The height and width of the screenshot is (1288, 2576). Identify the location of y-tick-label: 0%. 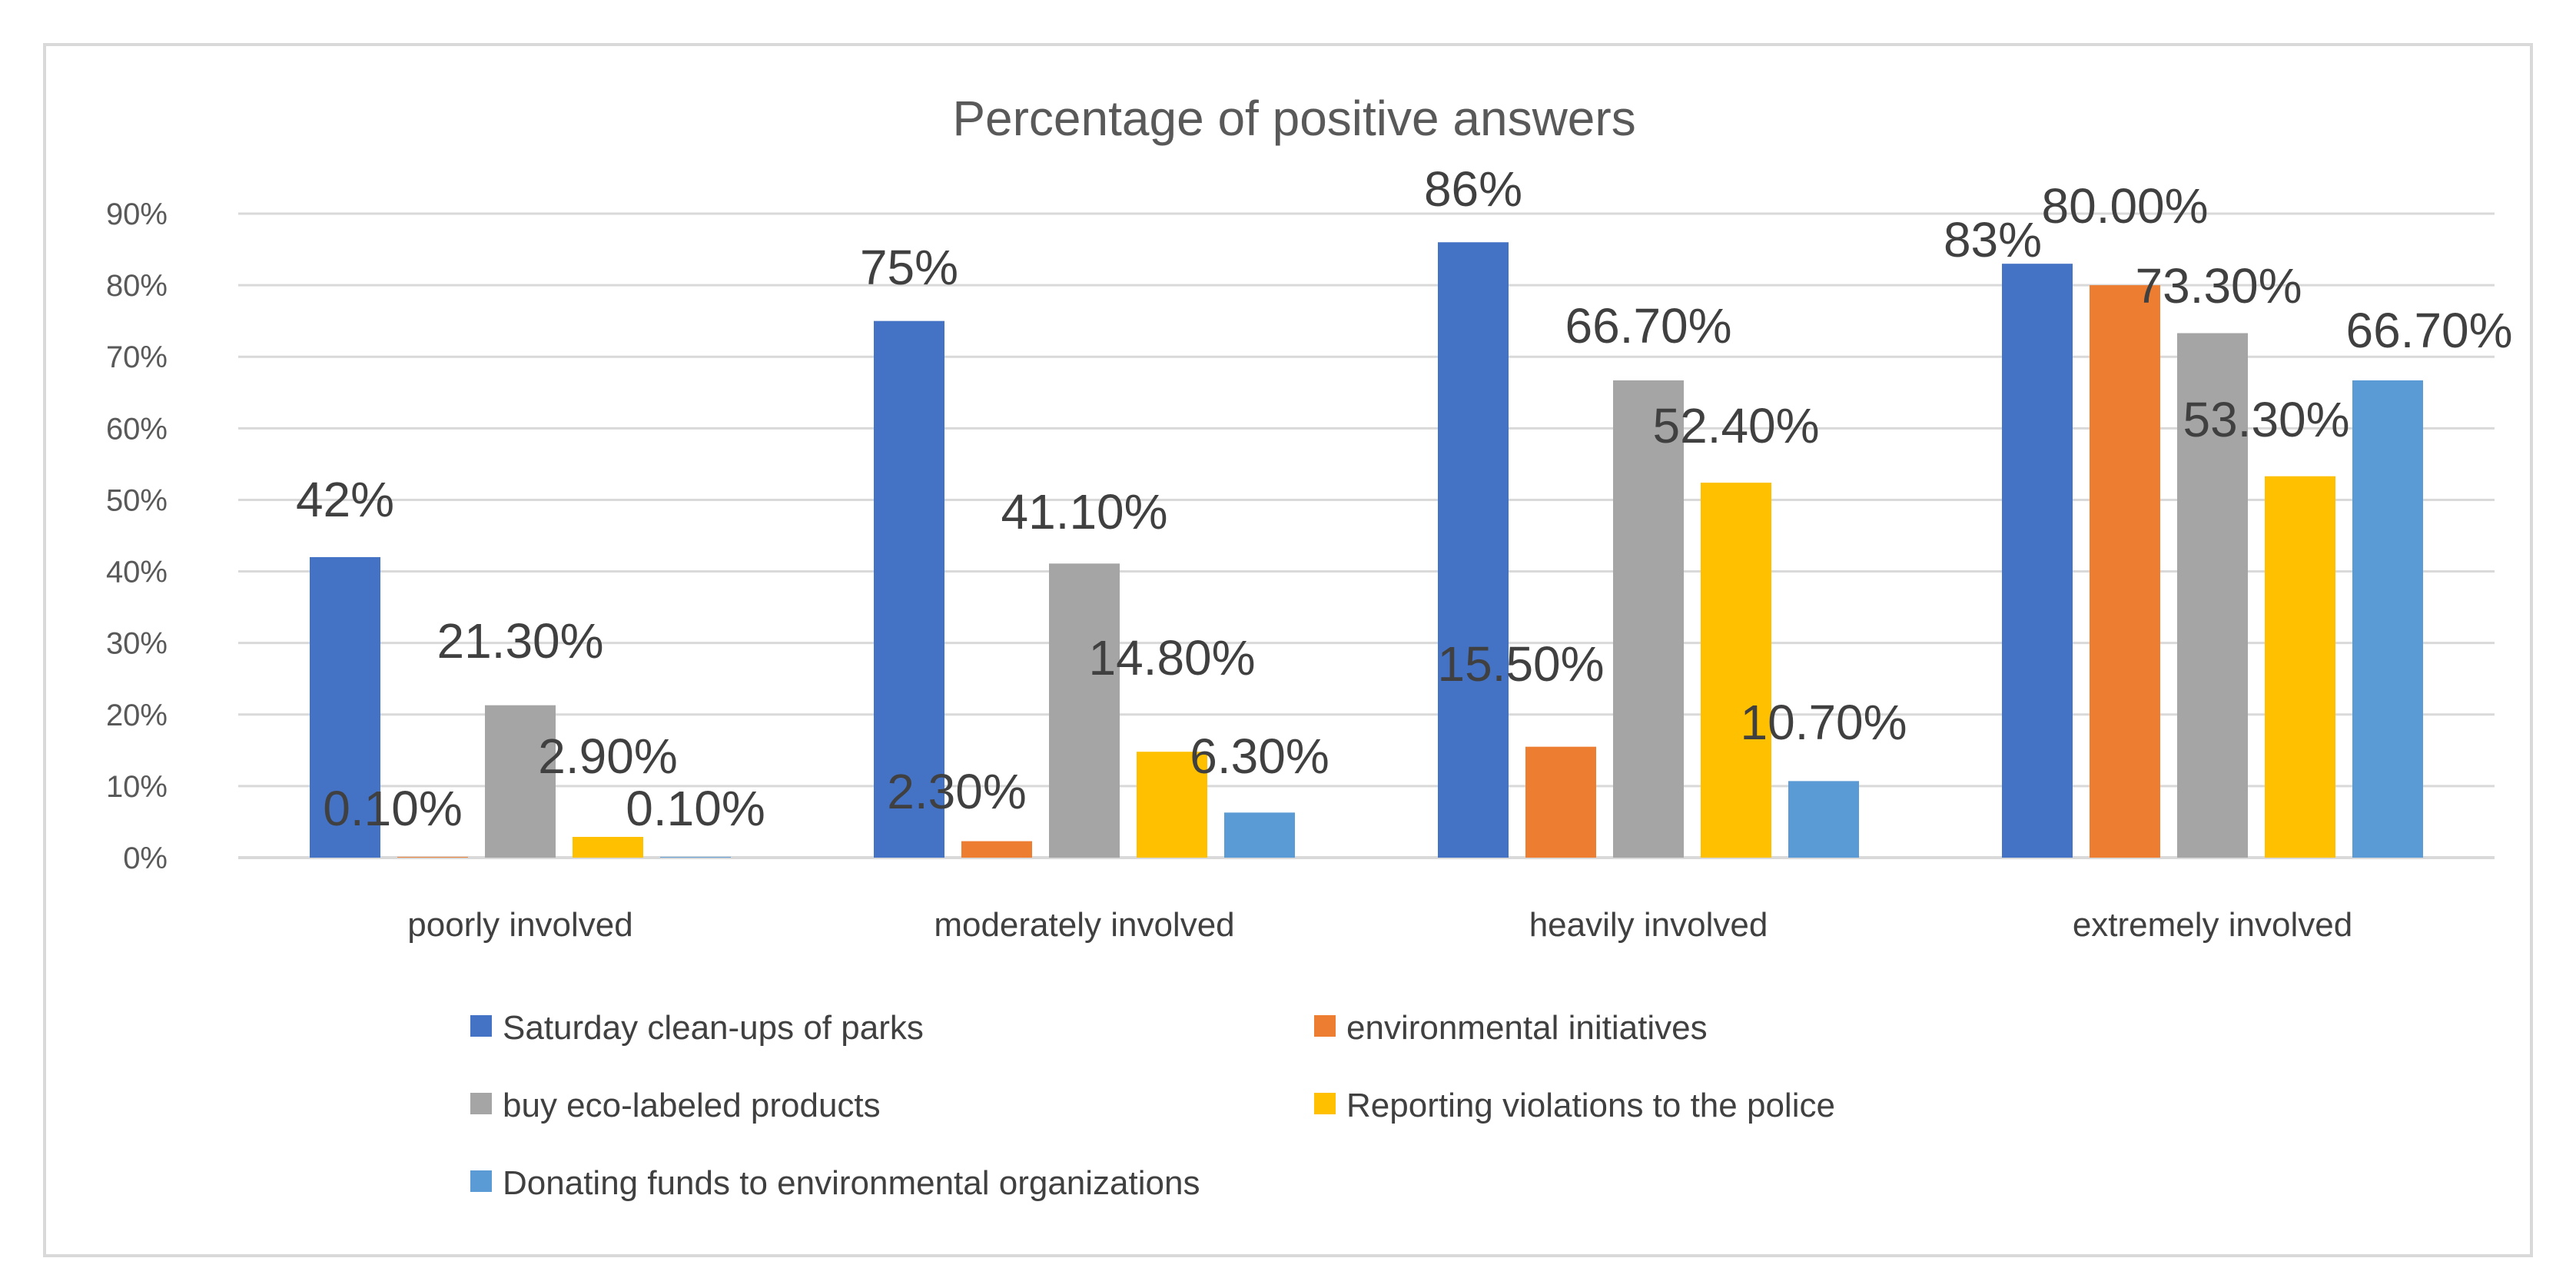
(145, 858).